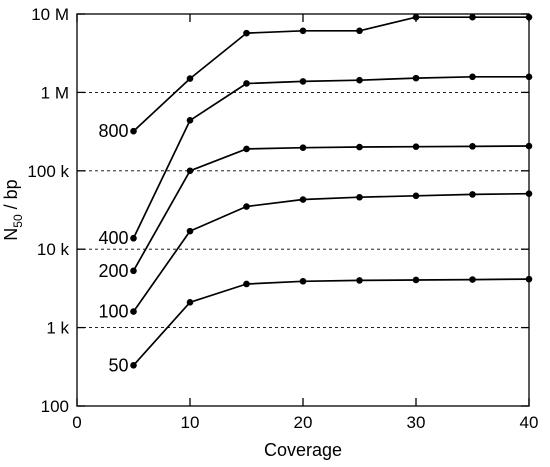  What do you see at coordinates (113, 238) in the screenshot?
I see `series-label-400: 400` at bounding box center [113, 238].